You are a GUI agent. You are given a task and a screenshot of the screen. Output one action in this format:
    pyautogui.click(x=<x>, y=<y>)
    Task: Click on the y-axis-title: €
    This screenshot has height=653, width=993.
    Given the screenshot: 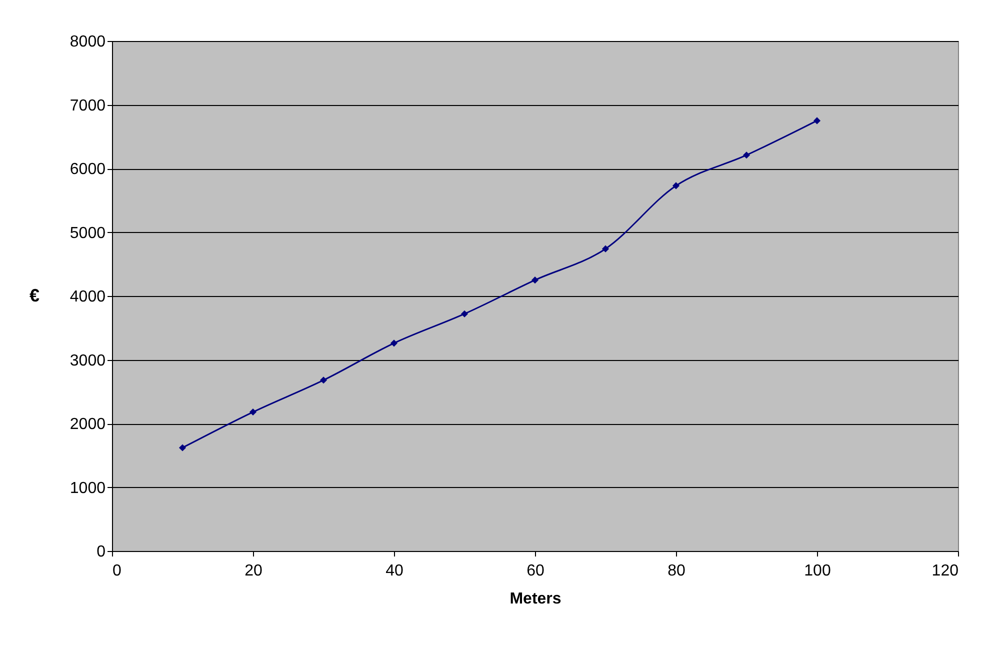 What is the action you would take?
    pyautogui.click(x=34, y=296)
    